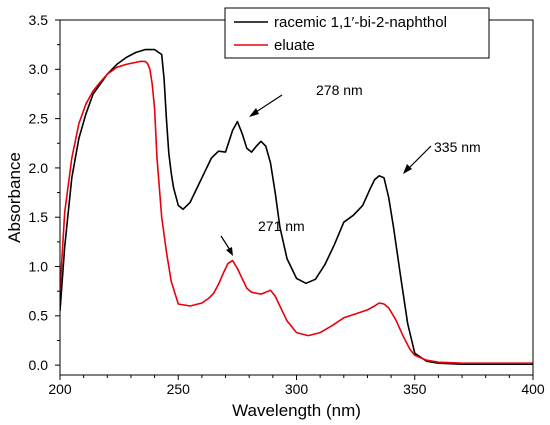  What do you see at coordinates (39, 316) in the screenshot?
I see `y-tick-label: 0.5` at bounding box center [39, 316].